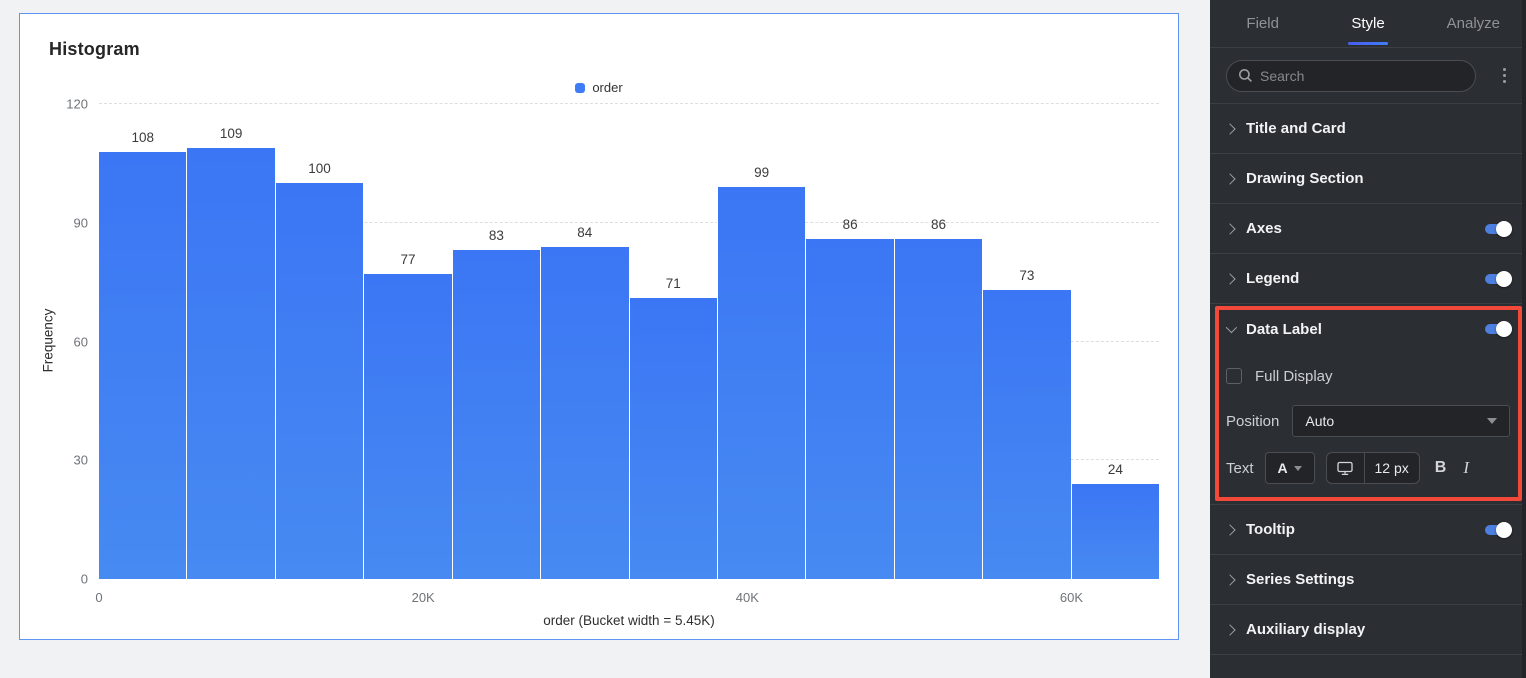 Image resolution: width=1526 pixels, height=678 pixels. I want to click on histogram-bar: 24, so click(1115, 520).